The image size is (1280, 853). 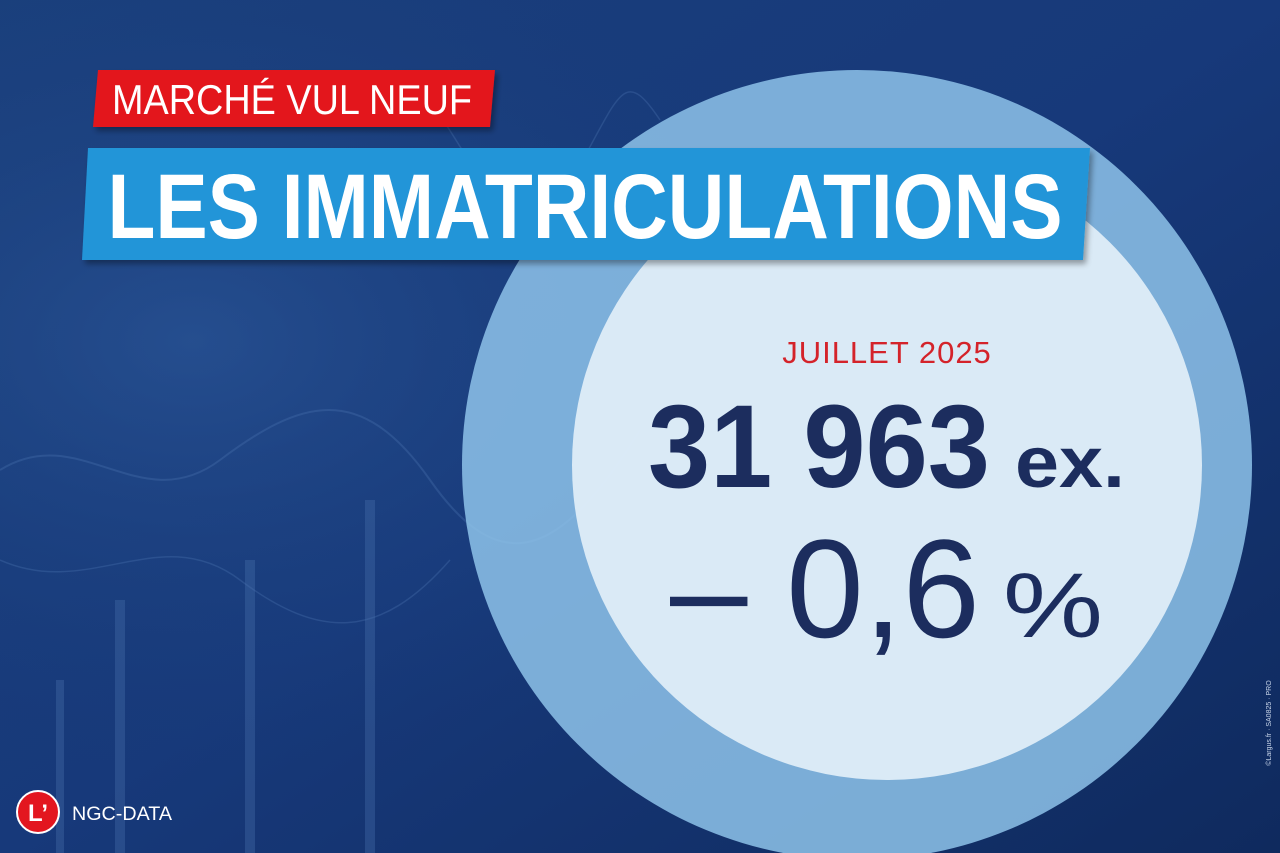 I want to click on title-box, so click(x=586, y=204).